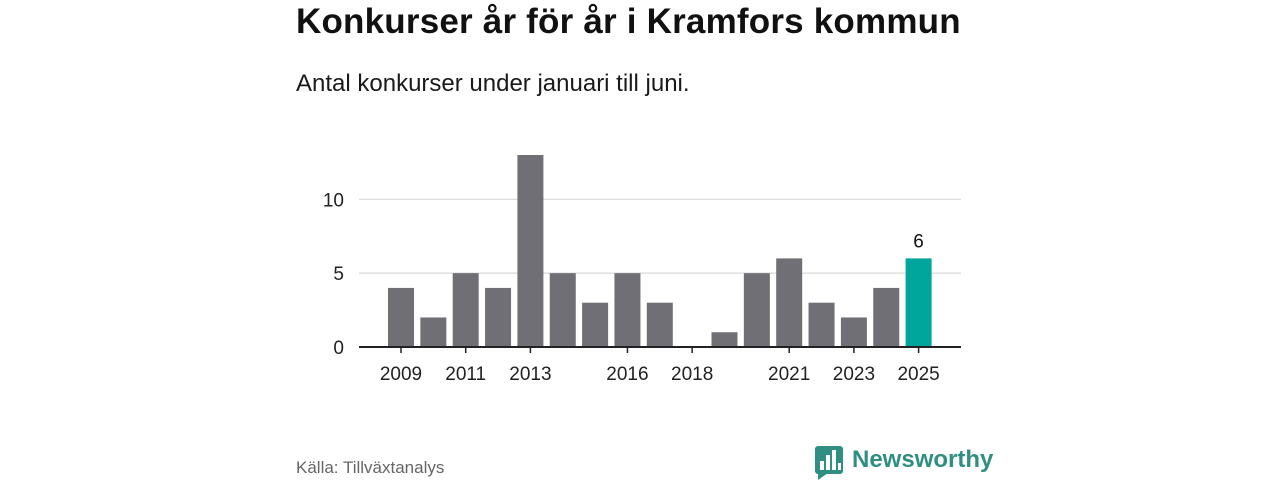 The height and width of the screenshot is (480, 1280). Describe the element at coordinates (821, 324) in the screenshot. I see `bar-2022` at that location.